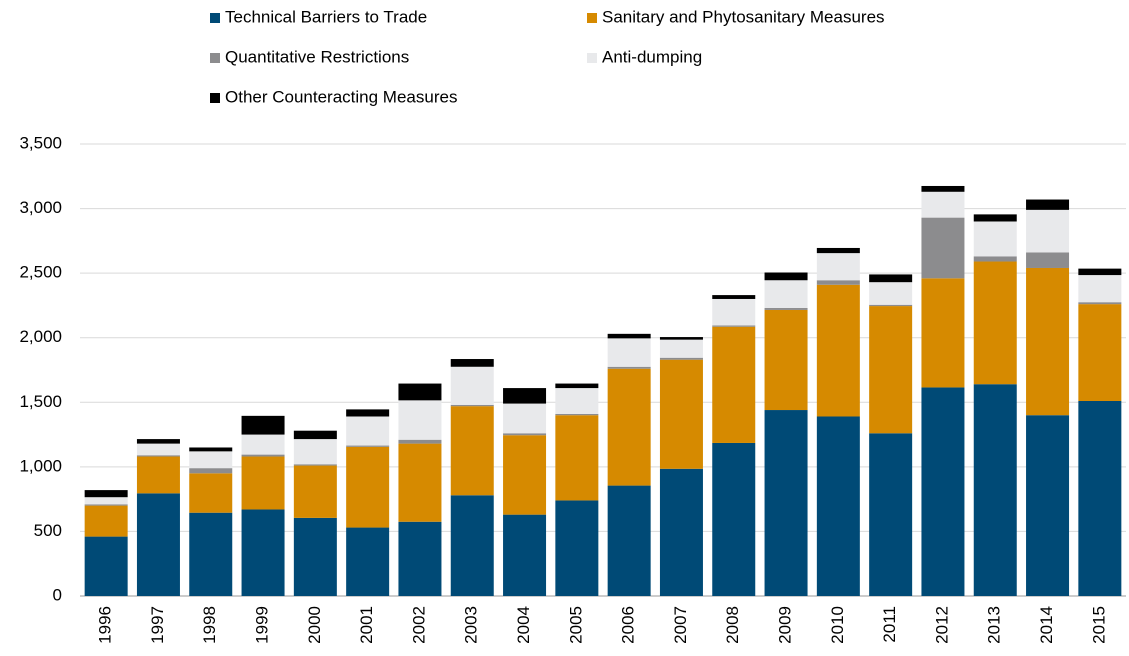  What do you see at coordinates (366, 625) in the screenshot?
I see `x-tick-label: 2001` at bounding box center [366, 625].